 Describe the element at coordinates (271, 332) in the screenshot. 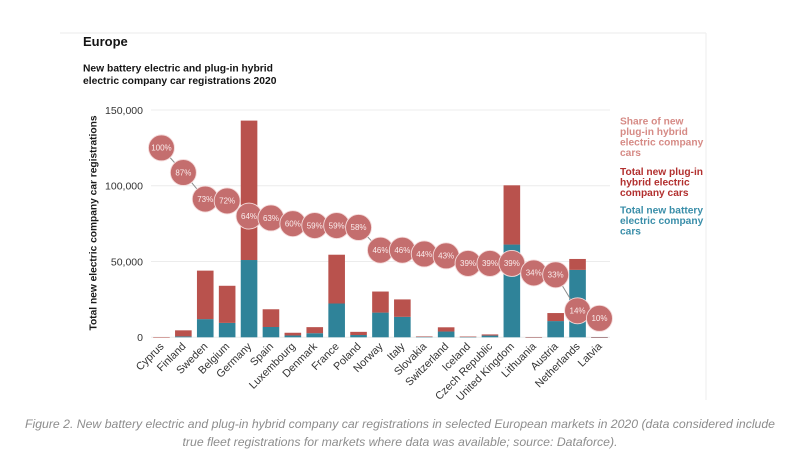

I see `bar-bev-spain` at that location.